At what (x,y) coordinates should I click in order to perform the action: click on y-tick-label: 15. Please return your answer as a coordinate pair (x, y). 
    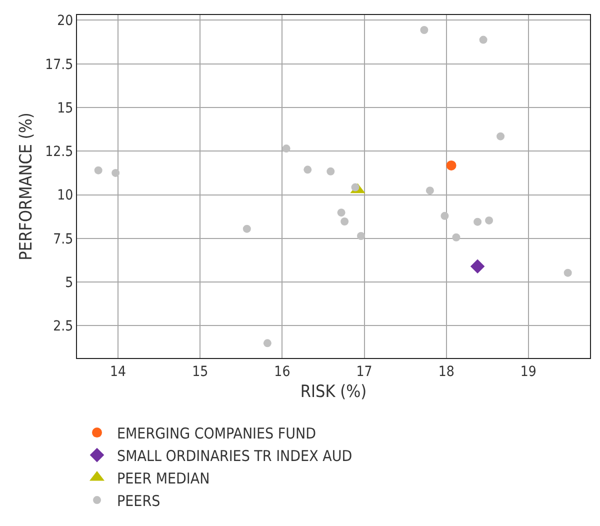
    Looking at the image, I should click on (65, 108).